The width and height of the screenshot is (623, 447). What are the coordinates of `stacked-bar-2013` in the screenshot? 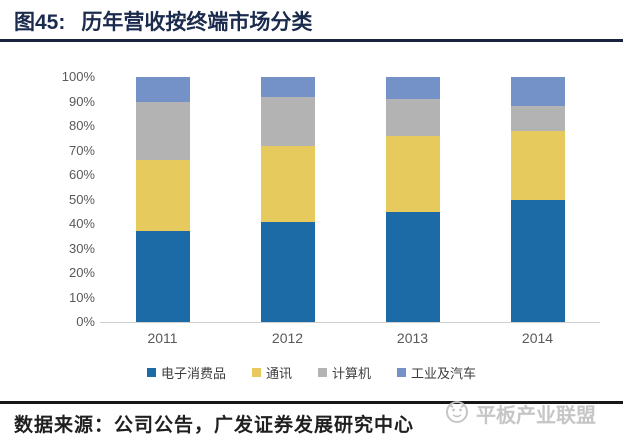 It's located at (412, 199).